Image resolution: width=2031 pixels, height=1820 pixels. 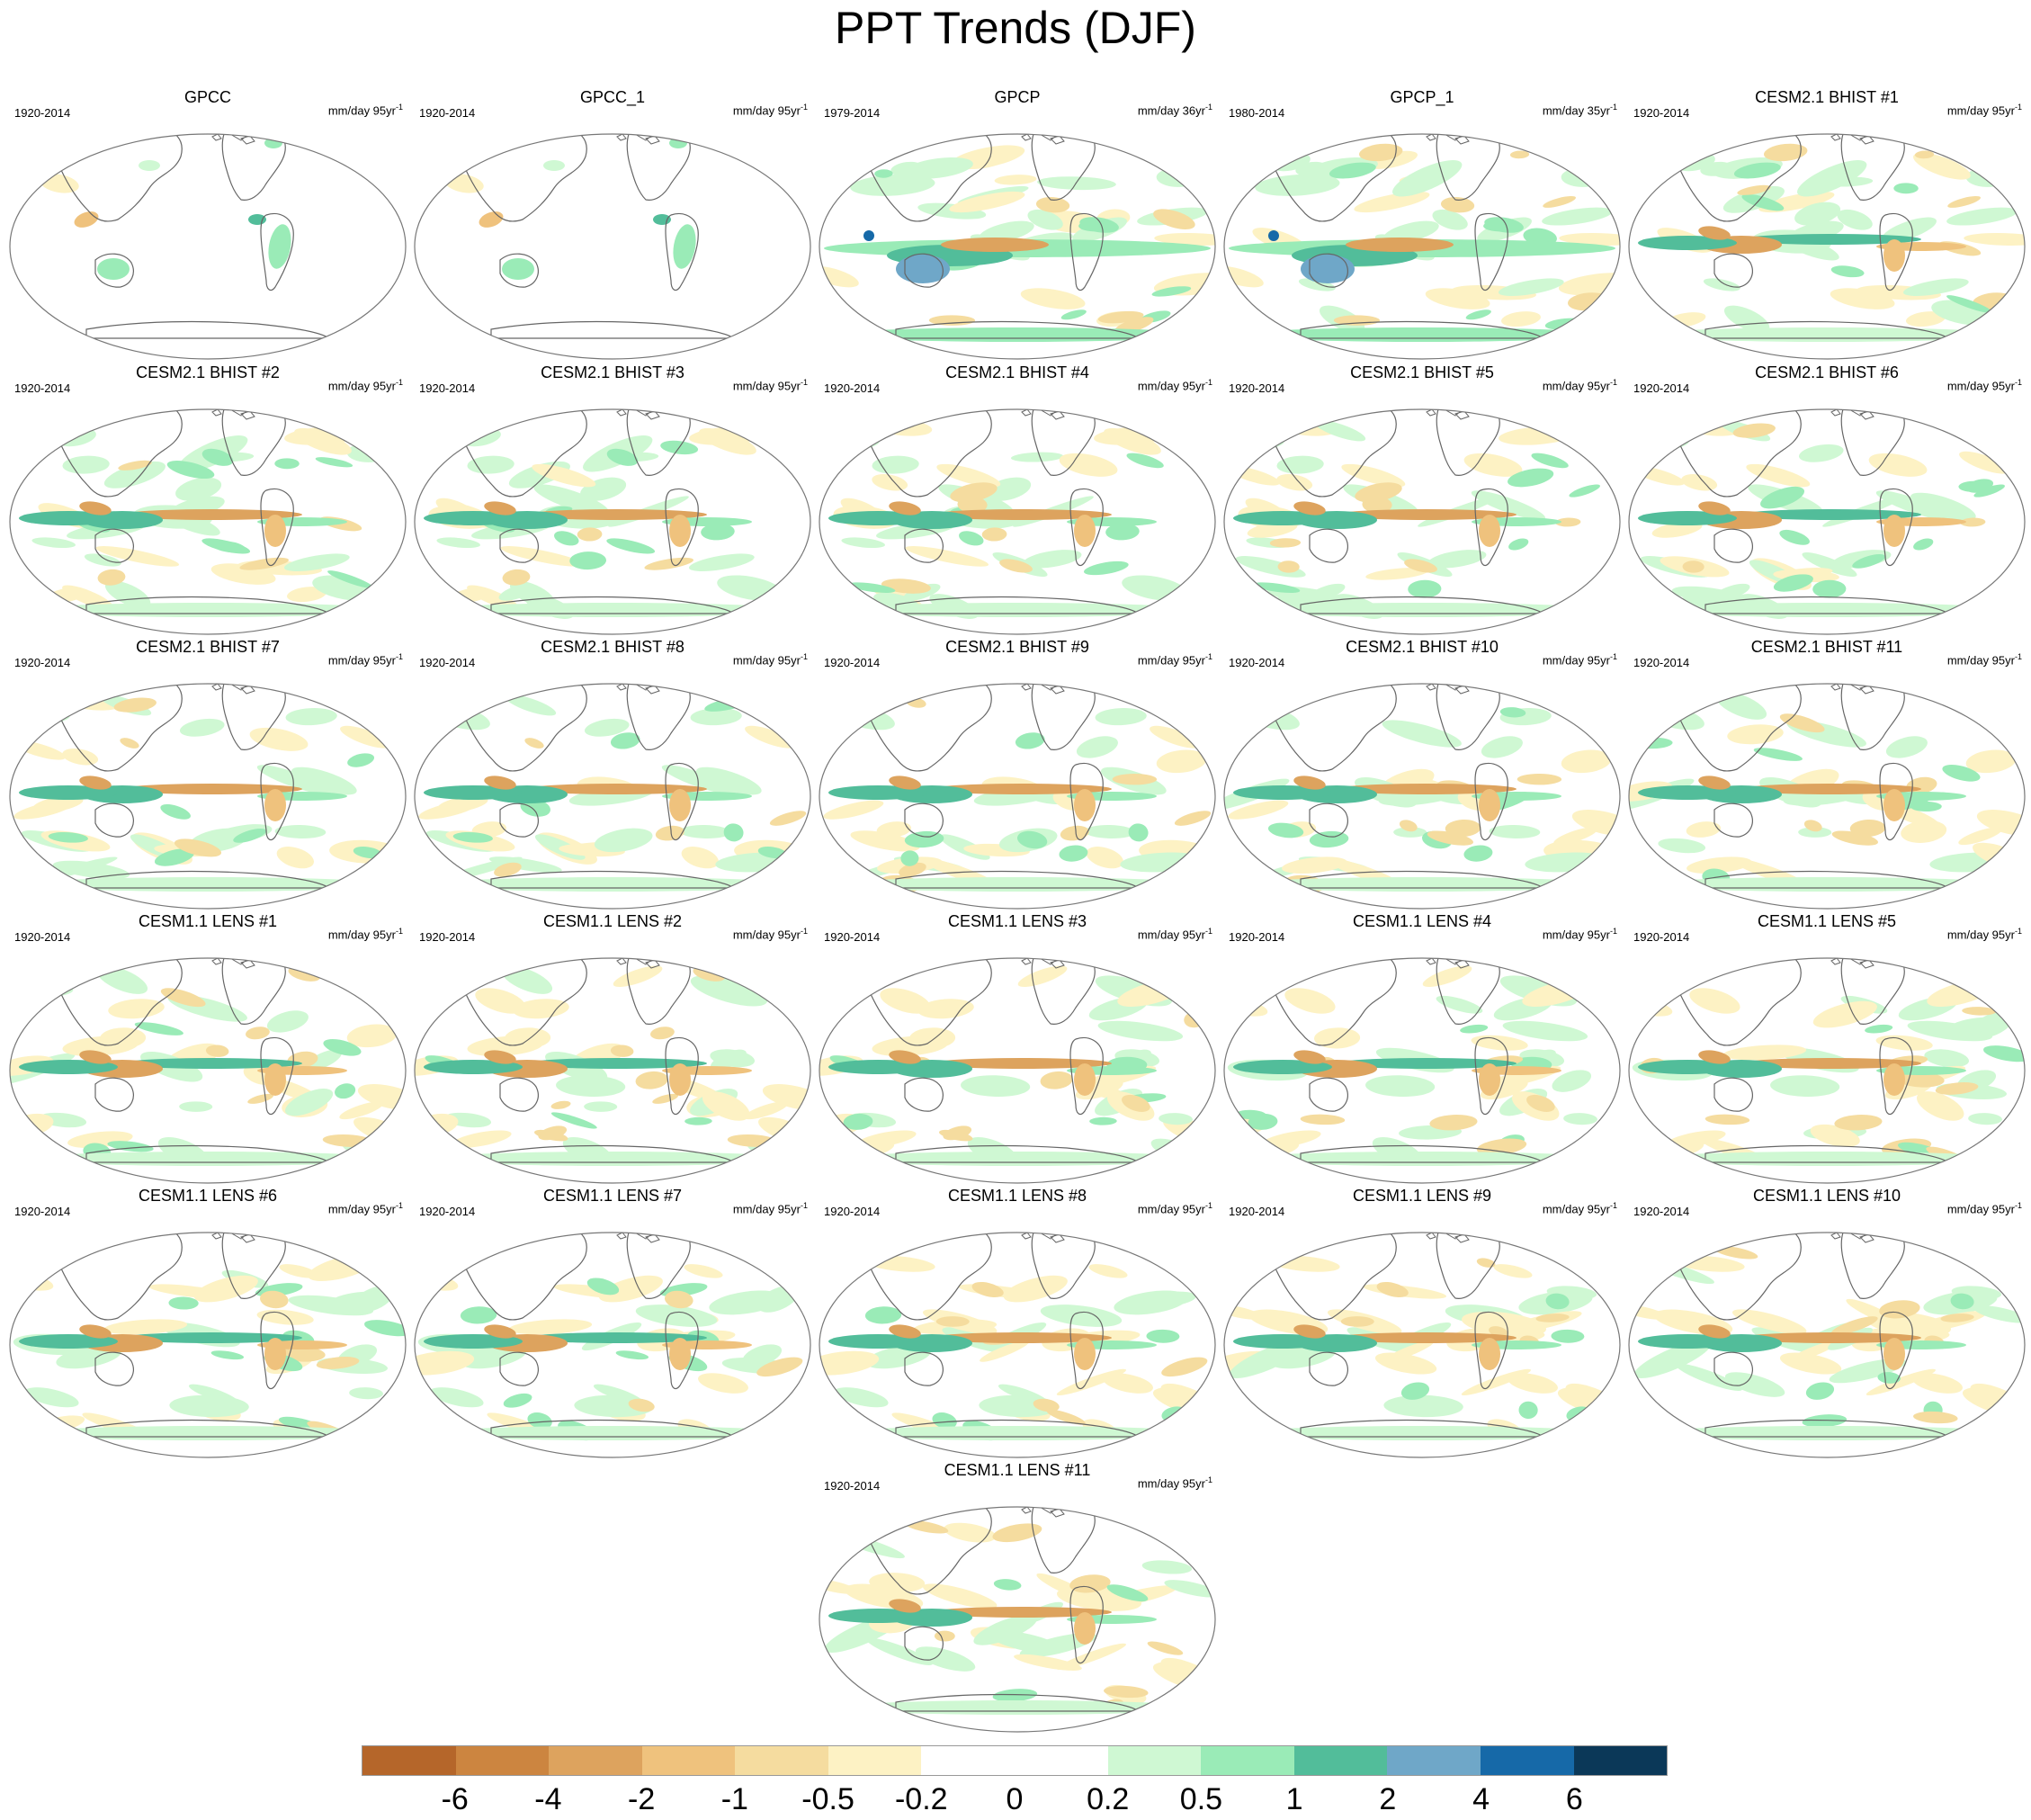 I want to click on panel-title: CESM1.1 LENS #4, so click(x=1422, y=921).